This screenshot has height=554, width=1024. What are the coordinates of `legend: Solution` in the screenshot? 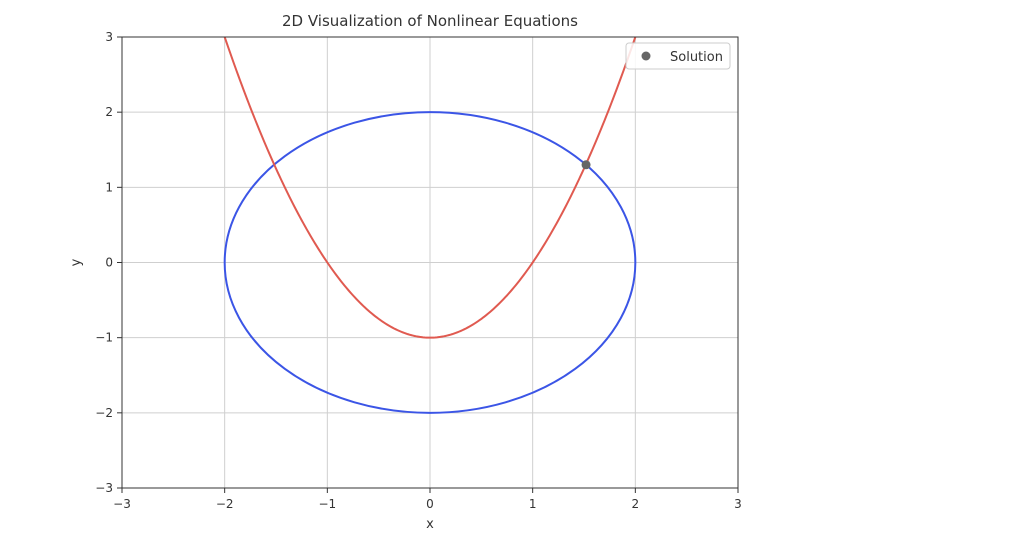 It's located at (678, 56).